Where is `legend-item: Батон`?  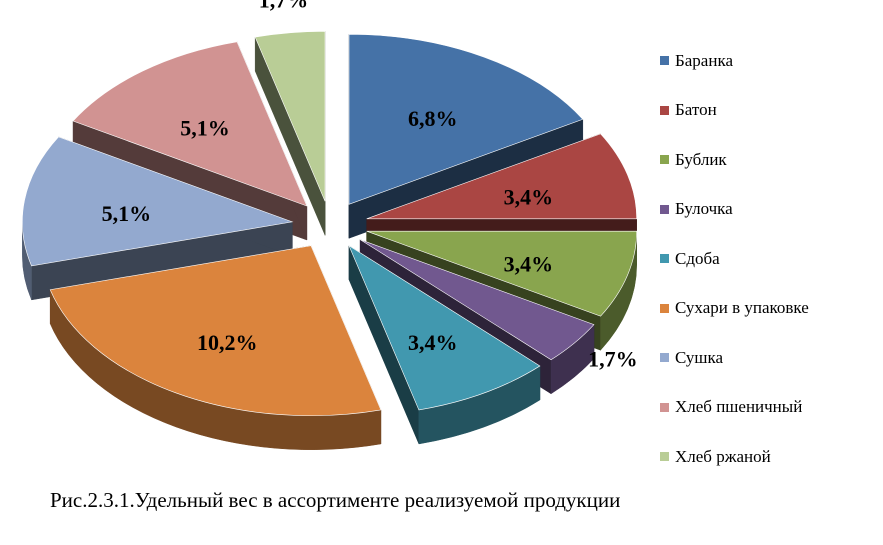 legend-item: Батон is located at coordinates (770, 111).